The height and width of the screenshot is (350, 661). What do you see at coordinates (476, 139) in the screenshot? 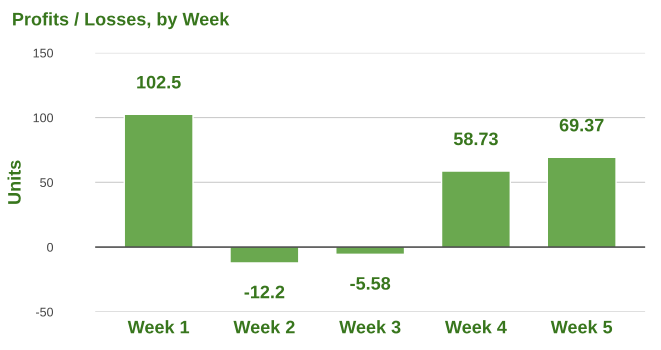
I see `data-label: 58.73` at bounding box center [476, 139].